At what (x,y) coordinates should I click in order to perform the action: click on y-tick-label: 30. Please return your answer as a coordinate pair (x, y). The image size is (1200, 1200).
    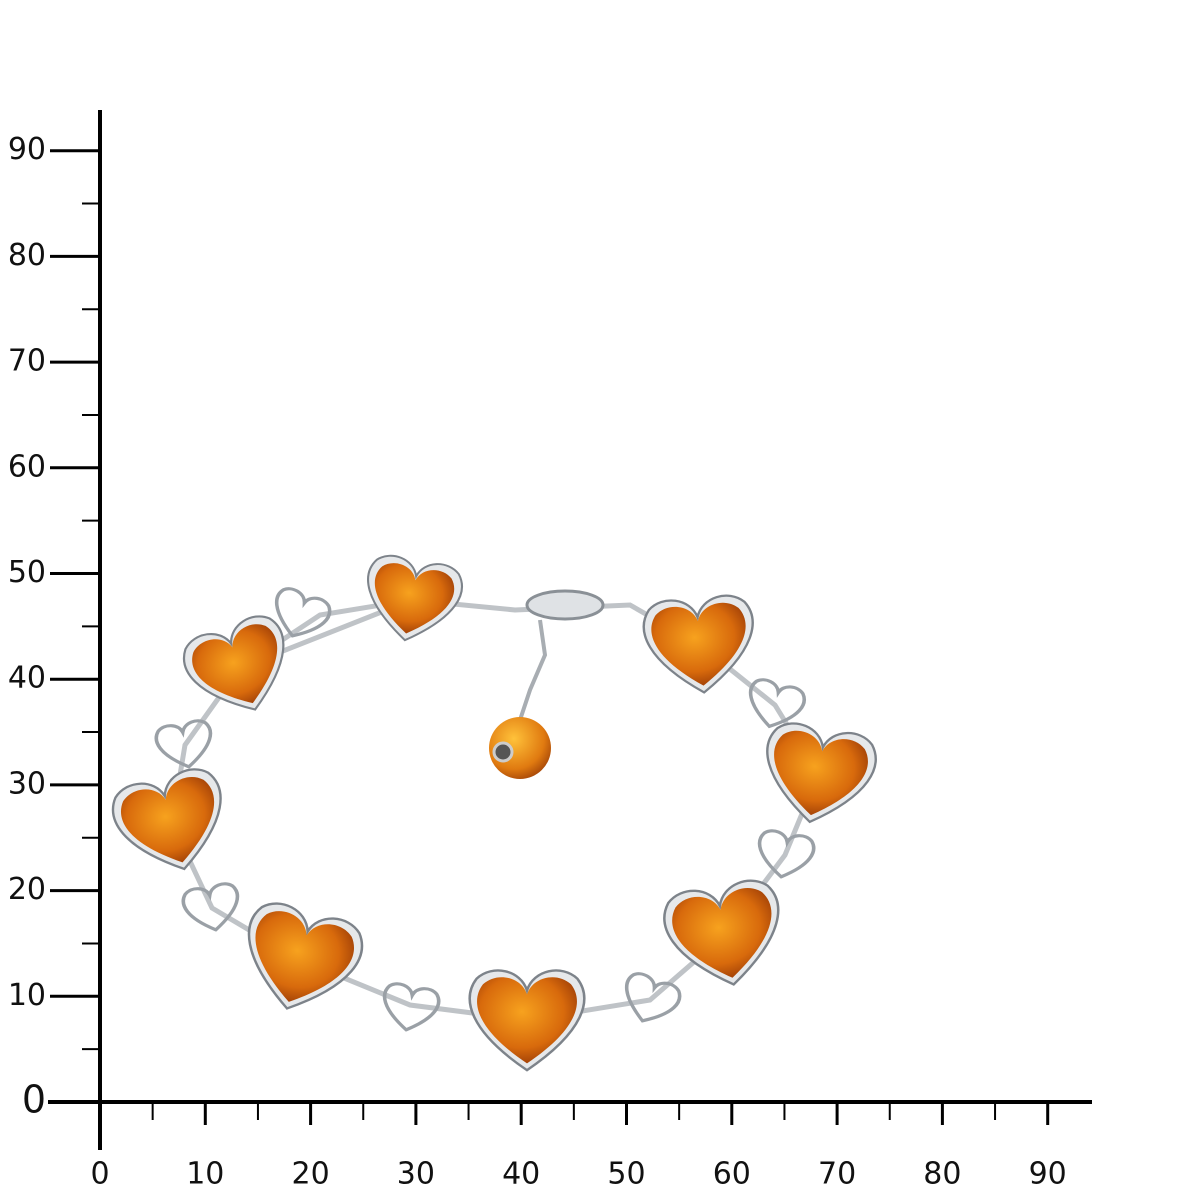
    Looking at the image, I should click on (27, 783).